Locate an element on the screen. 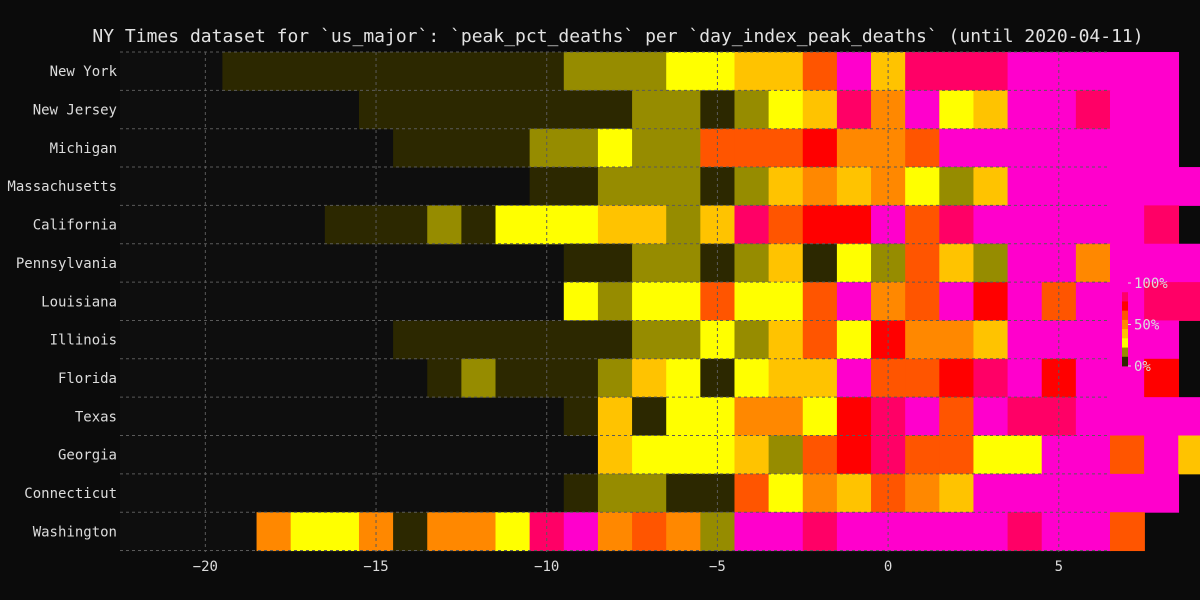 This screenshot has width=1200, height=600. colorbar-tick-label: 100% is located at coordinates (1151, 284).